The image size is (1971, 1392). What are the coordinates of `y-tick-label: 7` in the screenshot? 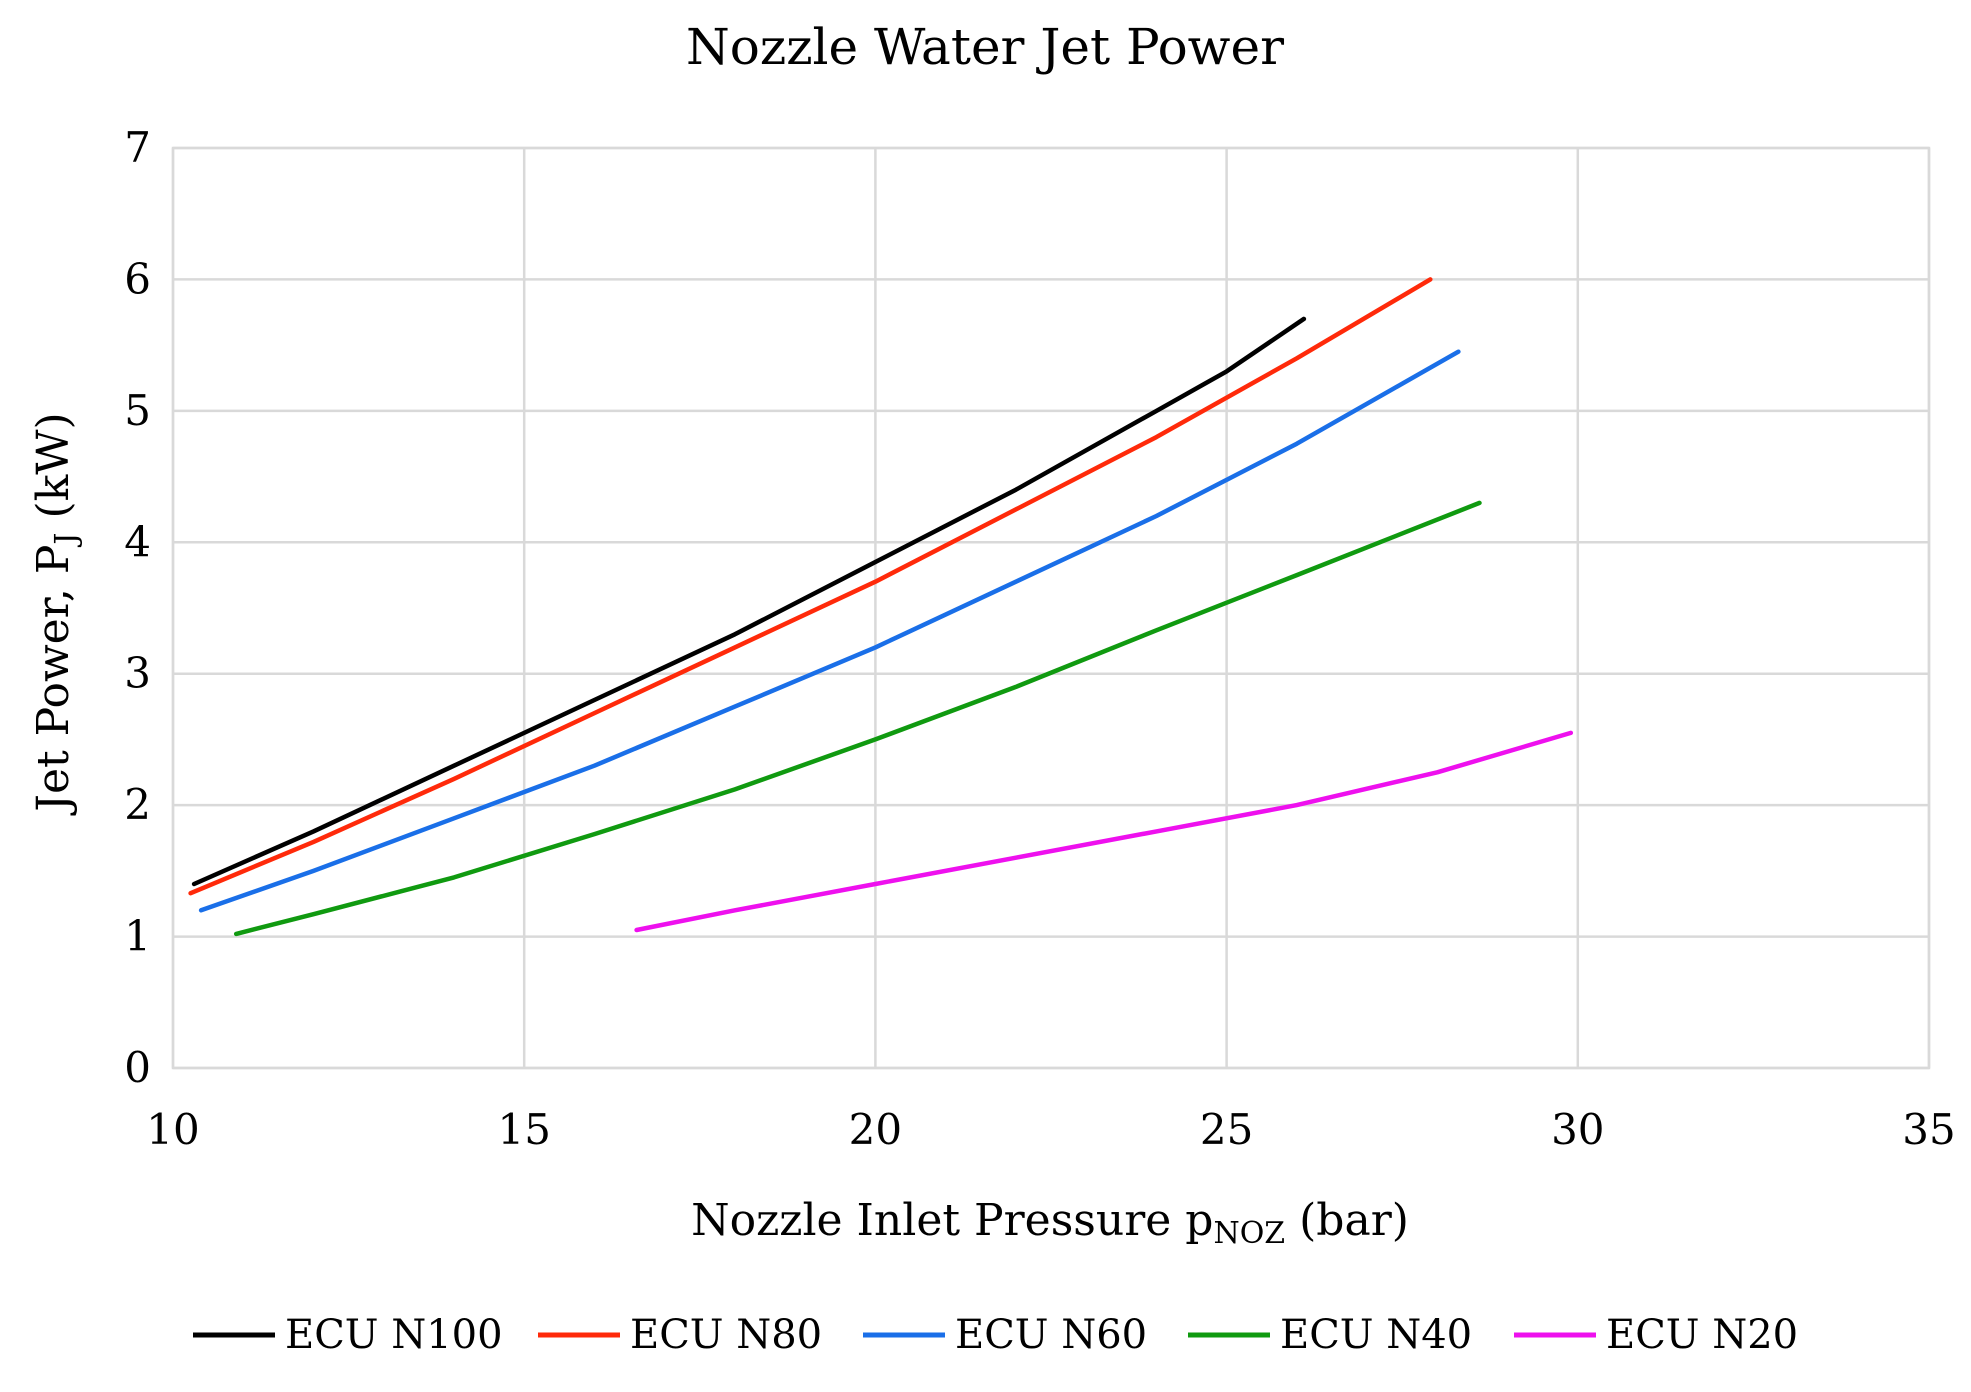 It's located at (137, 147).